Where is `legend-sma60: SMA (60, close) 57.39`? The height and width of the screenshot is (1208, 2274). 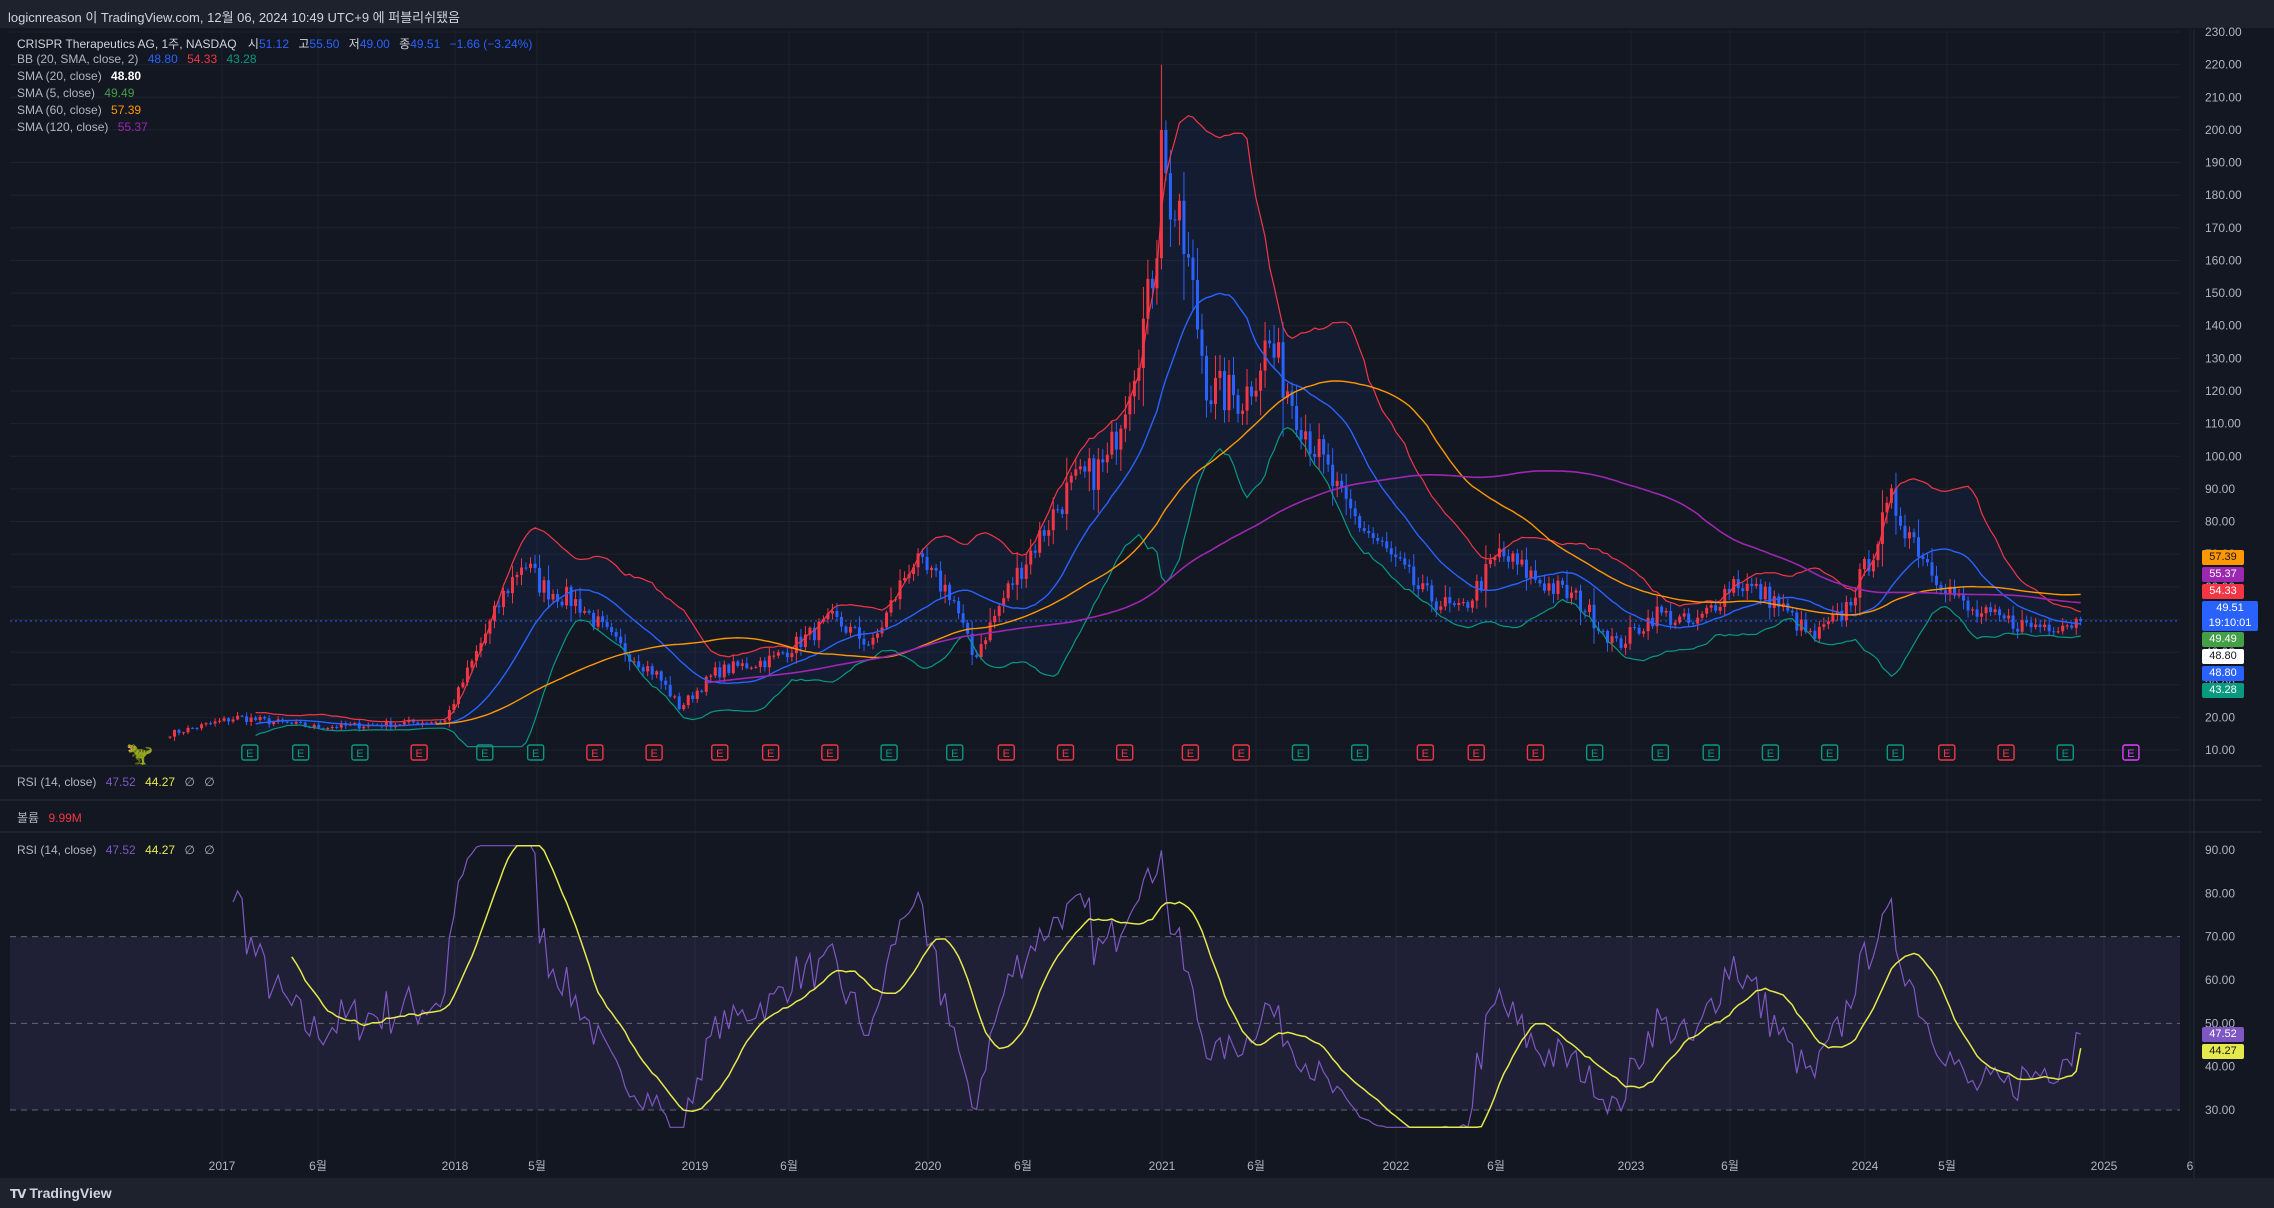
legend-sma60: SMA (60, close) 57.39 is located at coordinates (79, 110).